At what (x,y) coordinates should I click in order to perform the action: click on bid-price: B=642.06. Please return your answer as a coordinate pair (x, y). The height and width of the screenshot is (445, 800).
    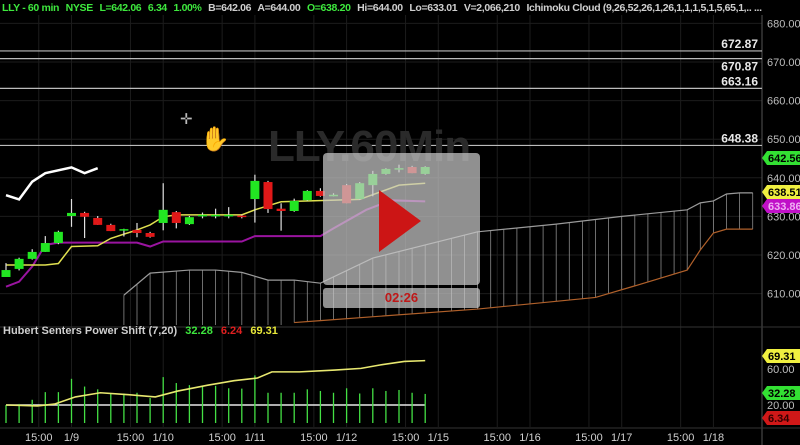
    Looking at the image, I should click on (230, 8).